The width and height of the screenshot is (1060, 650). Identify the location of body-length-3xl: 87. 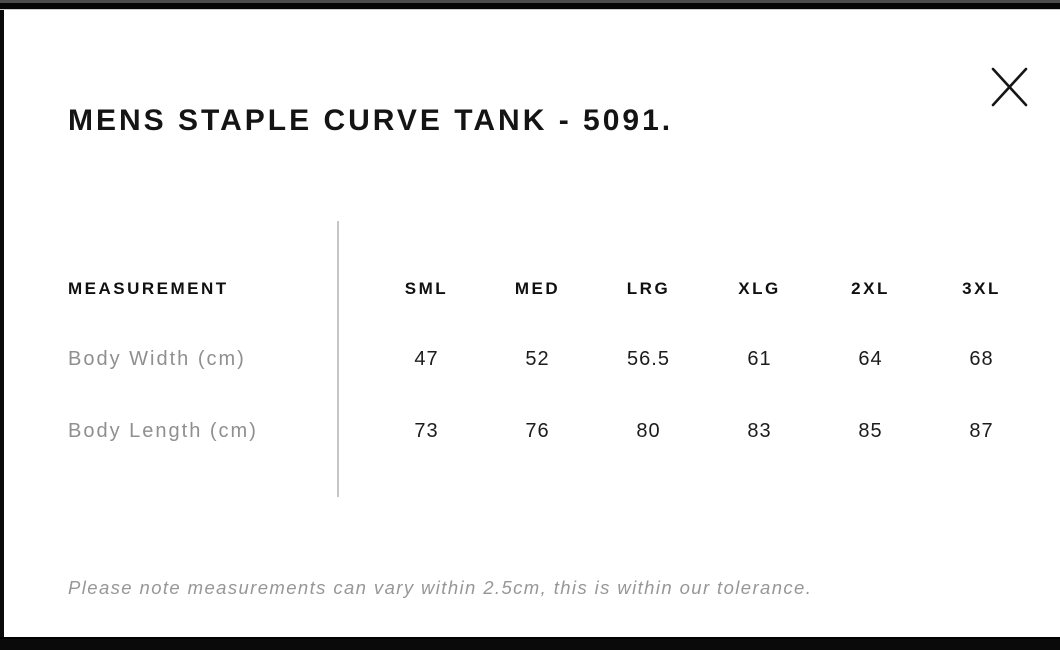
(981, 431).